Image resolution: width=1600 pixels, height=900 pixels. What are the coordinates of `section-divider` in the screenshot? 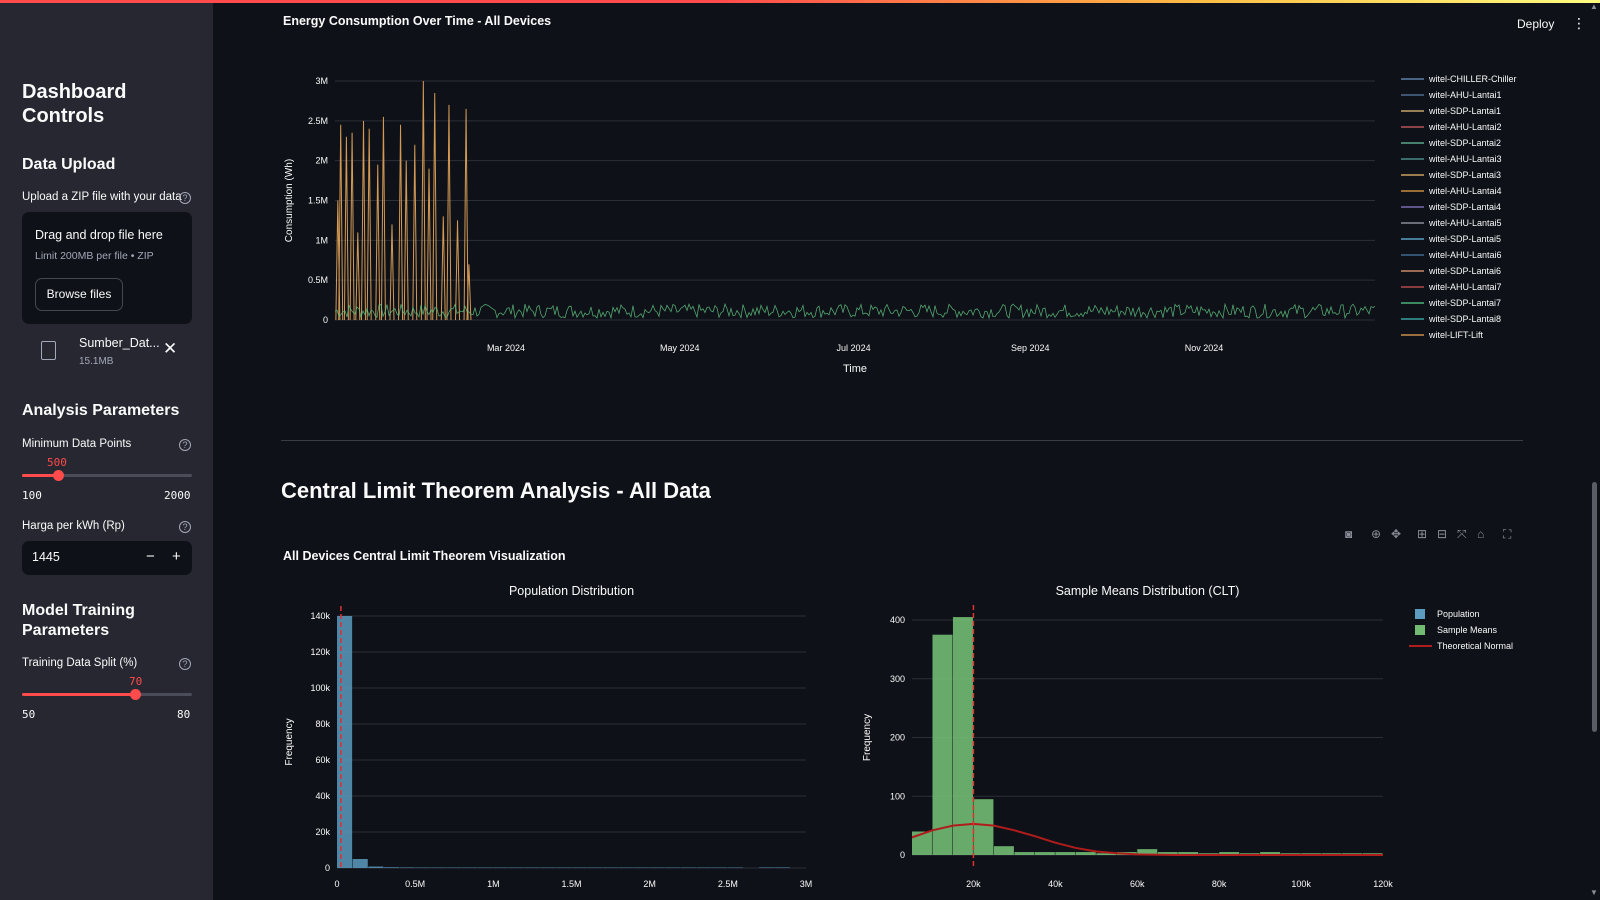 It's located at (902, 440).